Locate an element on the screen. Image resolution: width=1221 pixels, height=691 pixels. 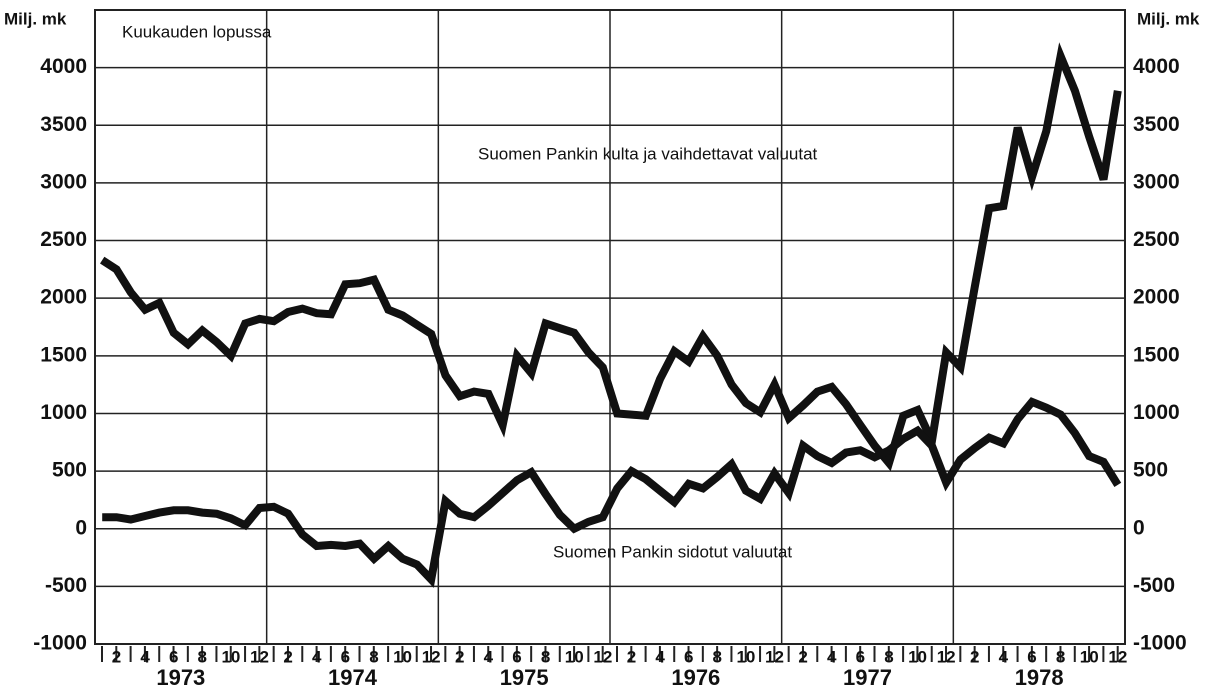
year-label: 1976 is located at coordinates (695, 677).